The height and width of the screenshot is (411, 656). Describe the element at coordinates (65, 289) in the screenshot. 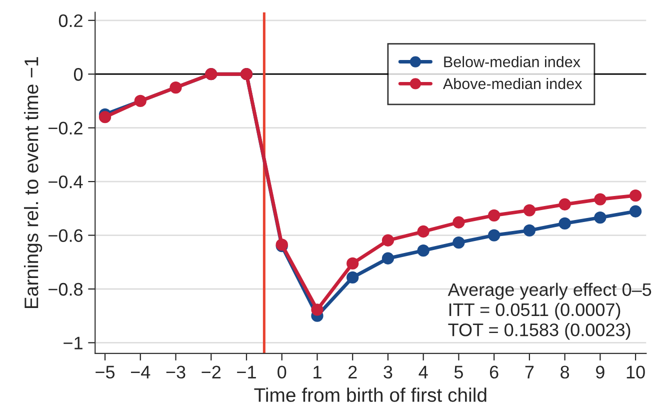

I see `y-tick-label: −0.8` at that location.